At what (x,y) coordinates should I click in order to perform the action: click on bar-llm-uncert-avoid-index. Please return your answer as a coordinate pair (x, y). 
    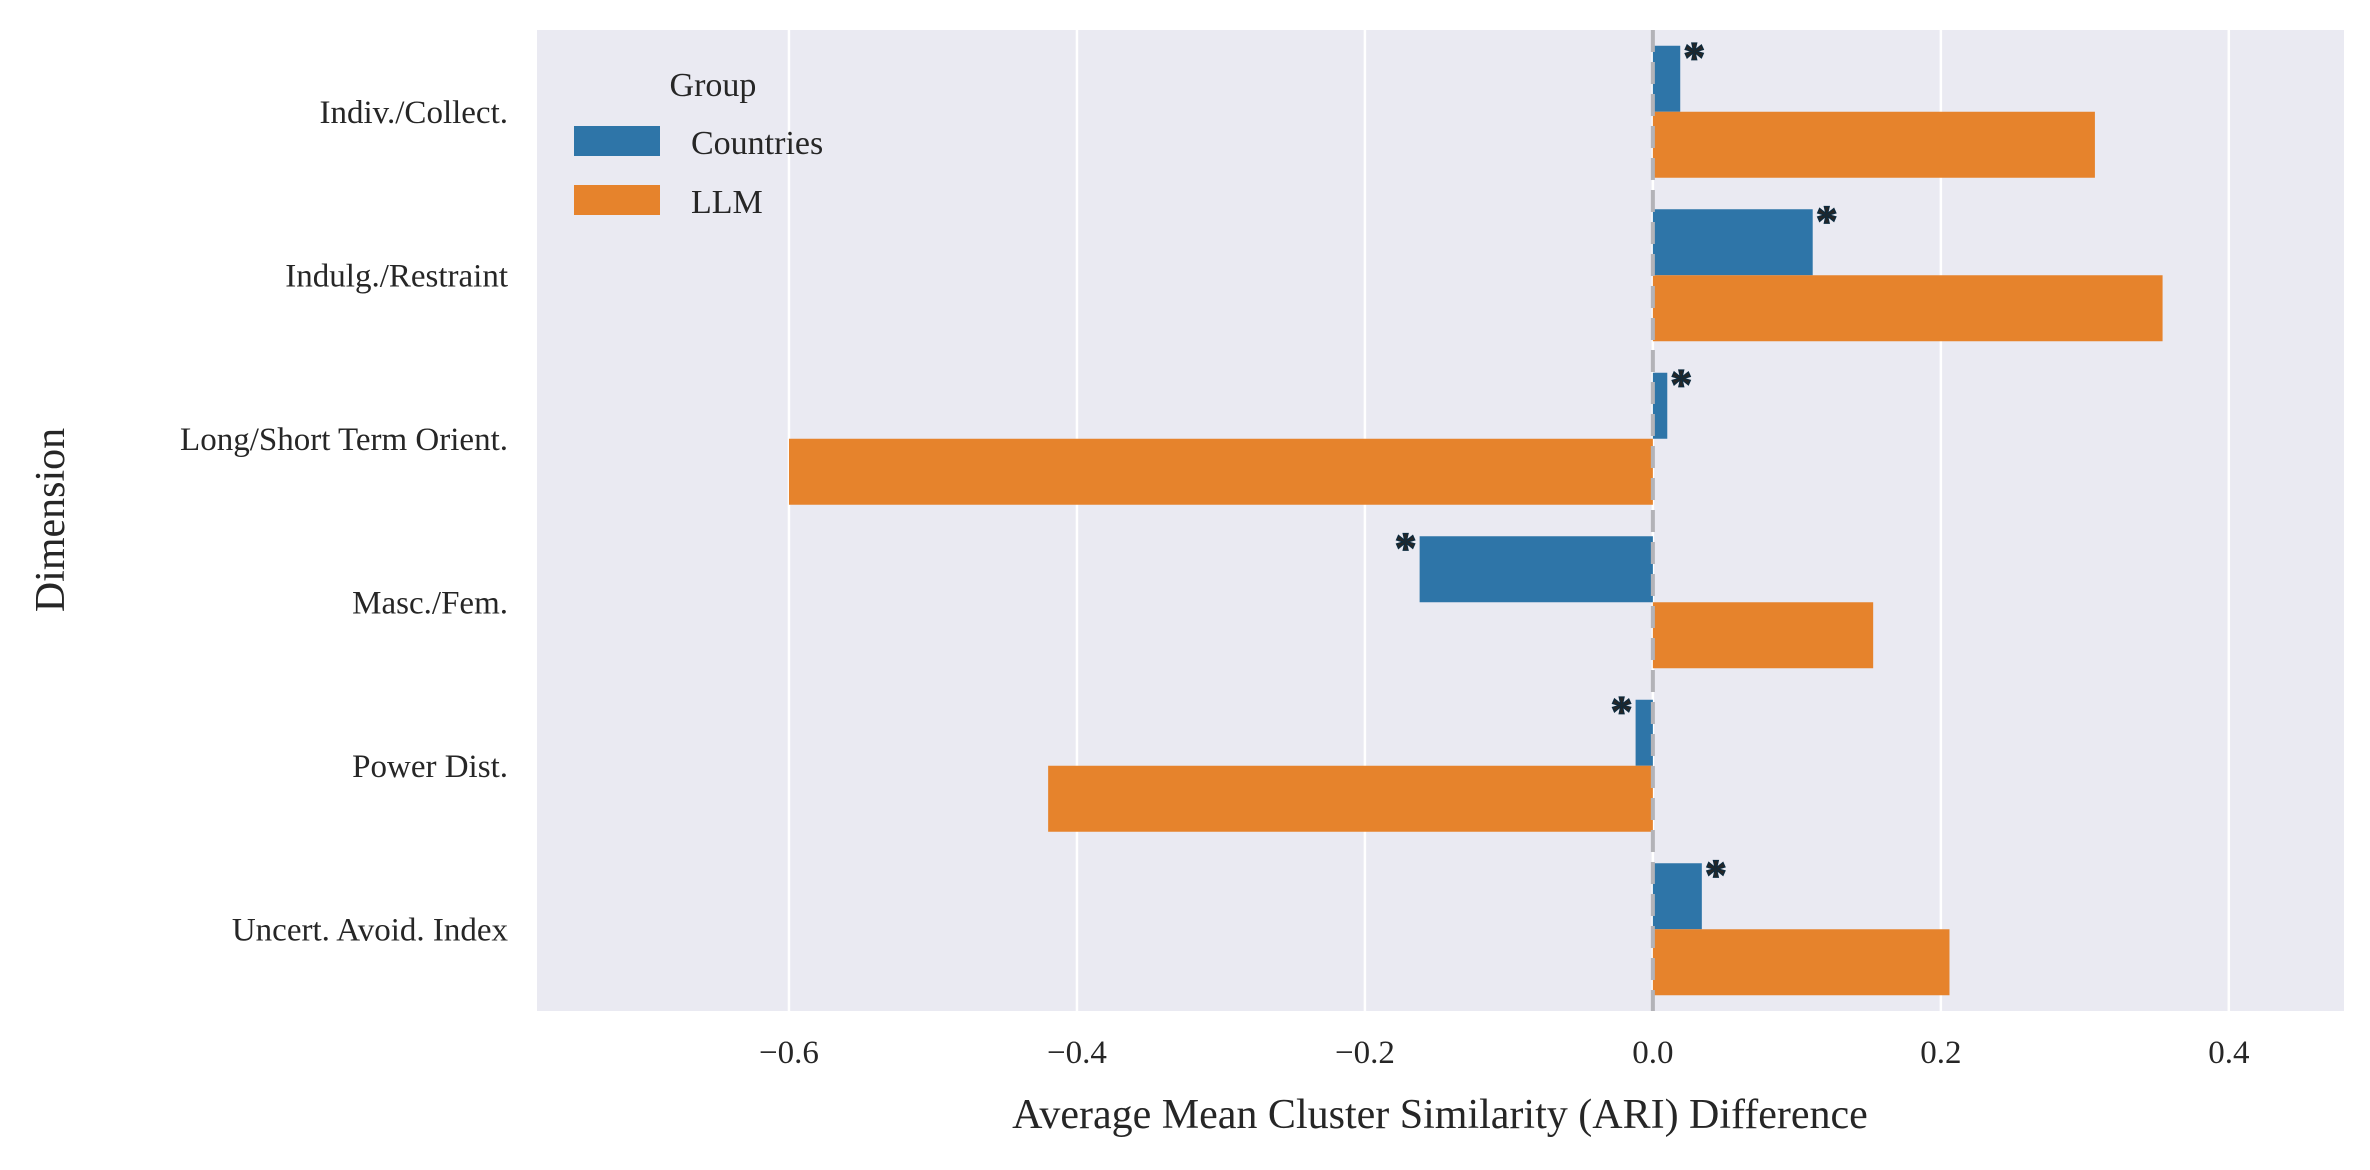
    Looking at the image, I should click on (1801, 962).